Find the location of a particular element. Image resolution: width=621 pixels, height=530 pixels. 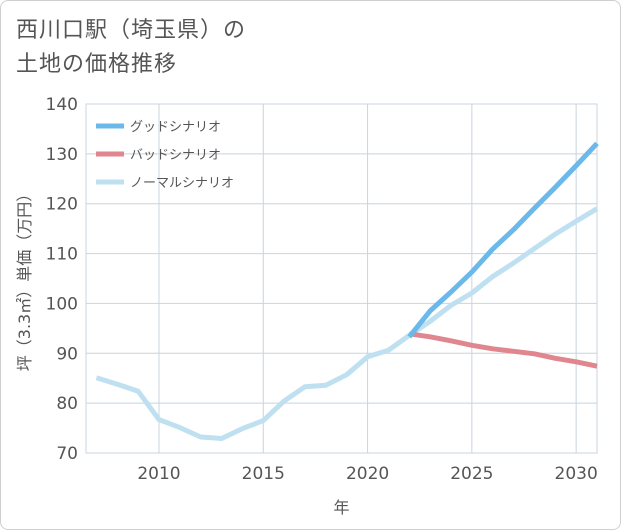

legend-label: バッドシナリオ is located at coordinates (175, 155).